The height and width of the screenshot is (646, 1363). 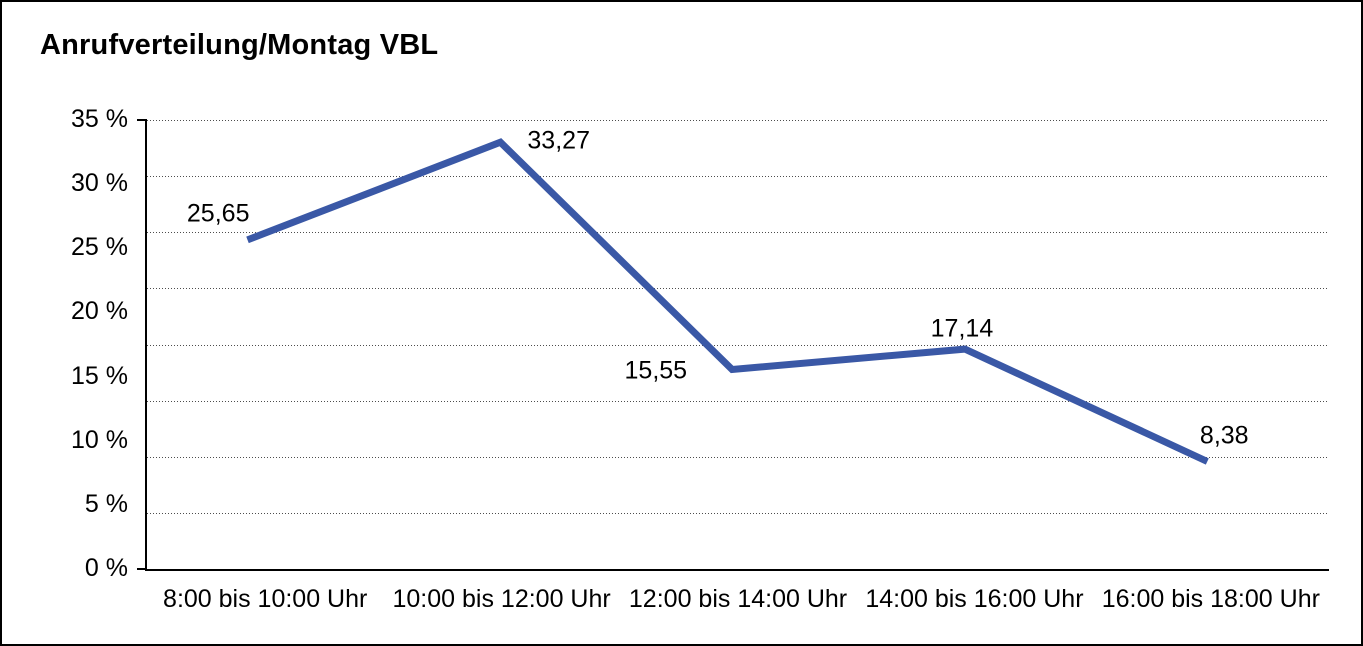 What do you see at coordinates (106, 567) in the screenshot?
I see `y-axis-label: 0 %` at bounding box center [106, 567].